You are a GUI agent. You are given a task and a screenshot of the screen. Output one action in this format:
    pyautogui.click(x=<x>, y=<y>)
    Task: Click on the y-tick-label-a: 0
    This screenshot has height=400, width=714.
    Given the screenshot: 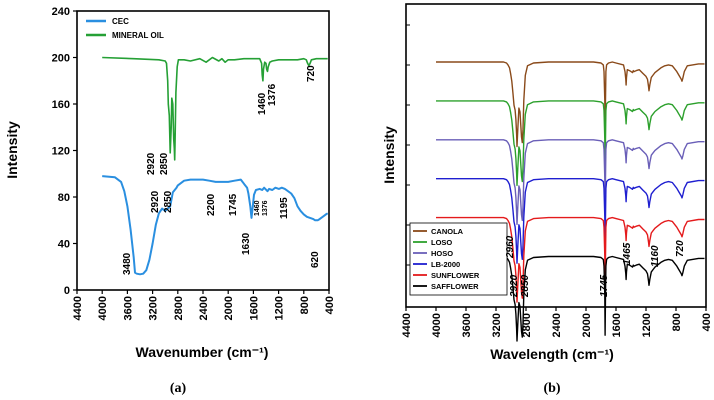 What is the action you would take?
    pyautogui.click(x=67, y=291)
    